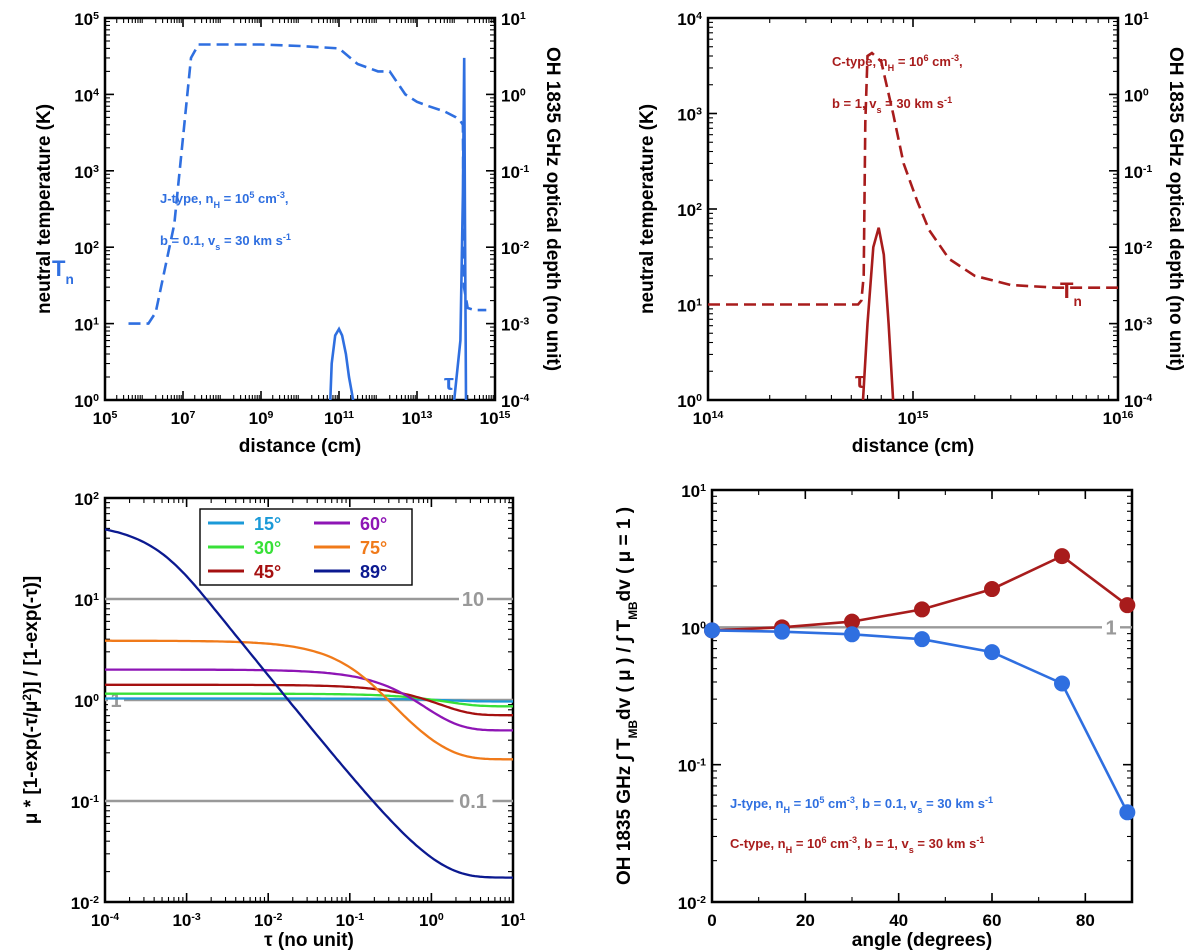 Image resolution: width=1200 pixels, height=952 pixels. Describe the element at coordinates (898, 920) in the screenshot. I see `x-tick-label: 40` at that location.